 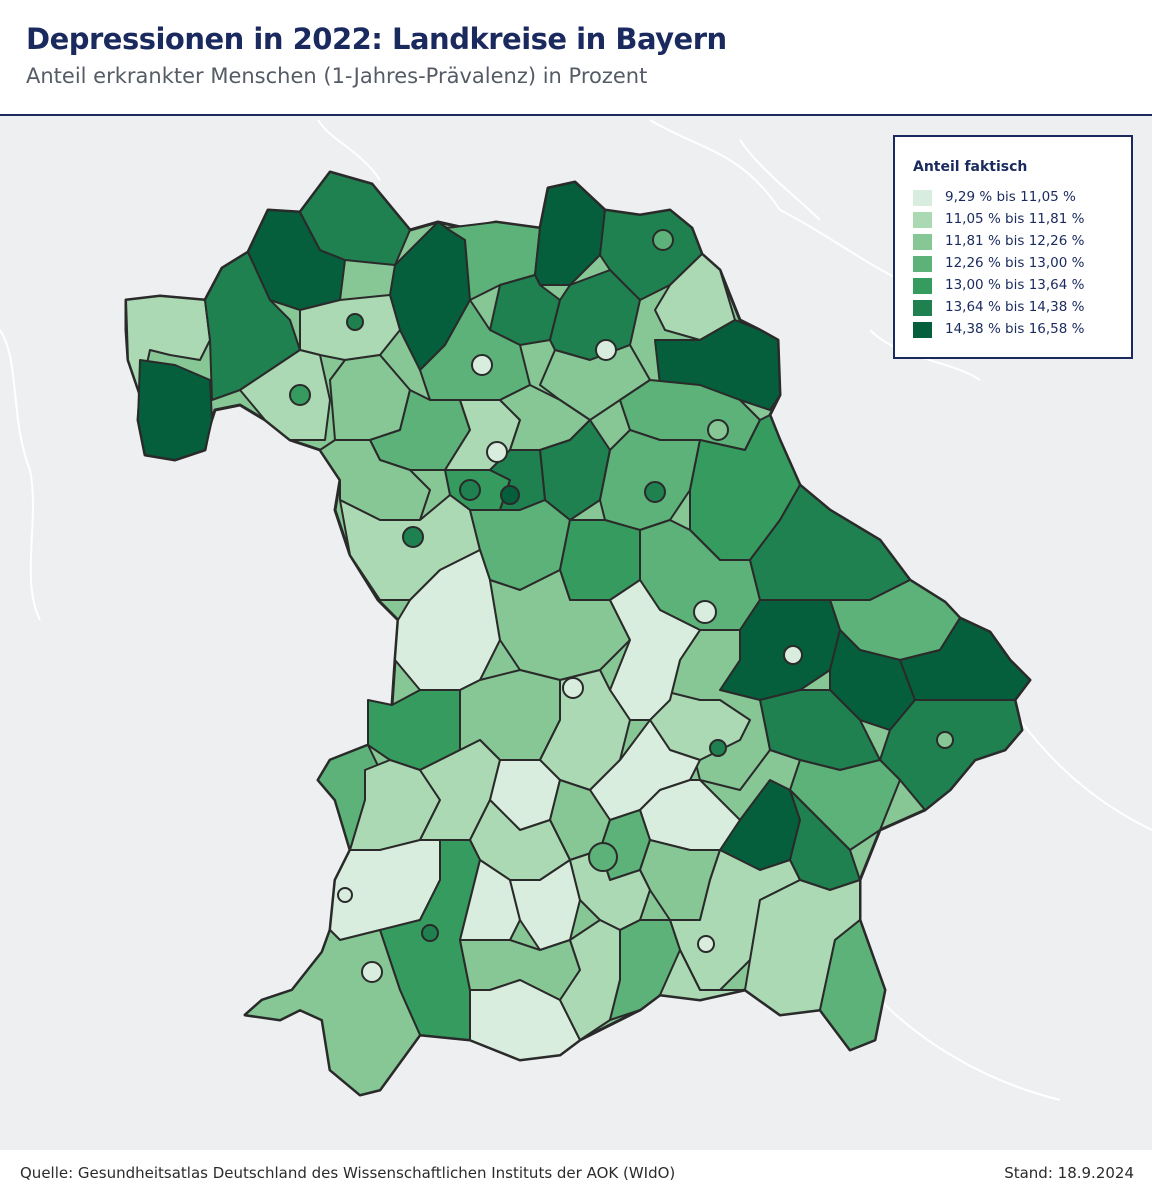 I want to click on legend-label: 12,26 % bis 13,00 %, so click(x=1015, y=263).